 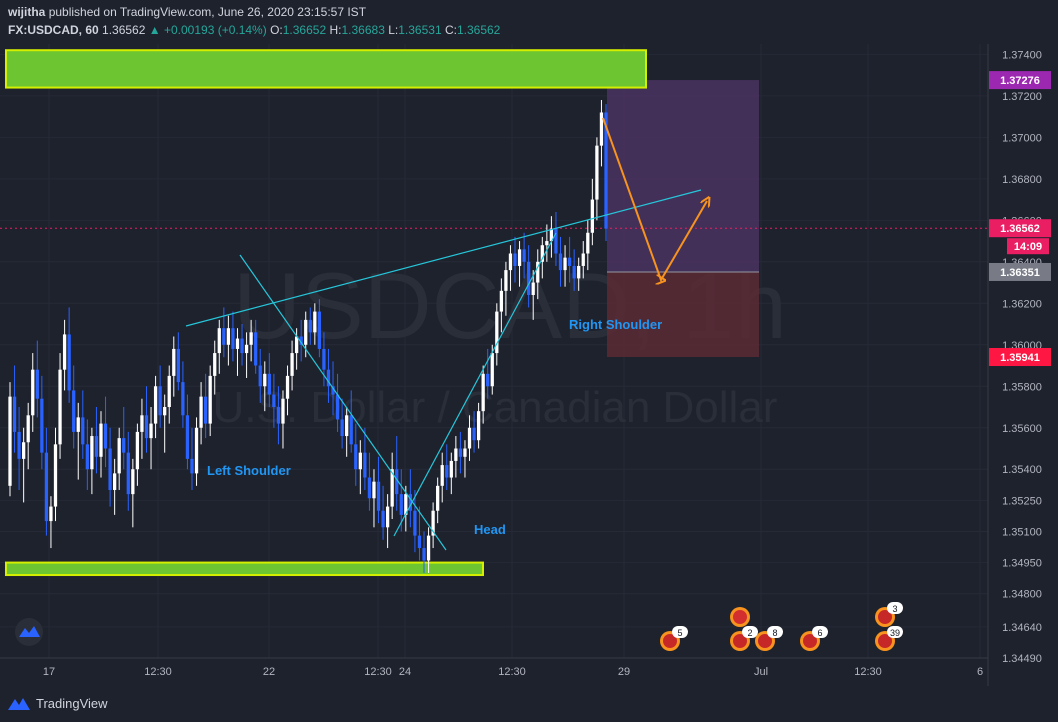 What do you see at coordinates (29, 632) in the screenshot?
I see `tv-watermark-logo` at bounding box center [29, 632].